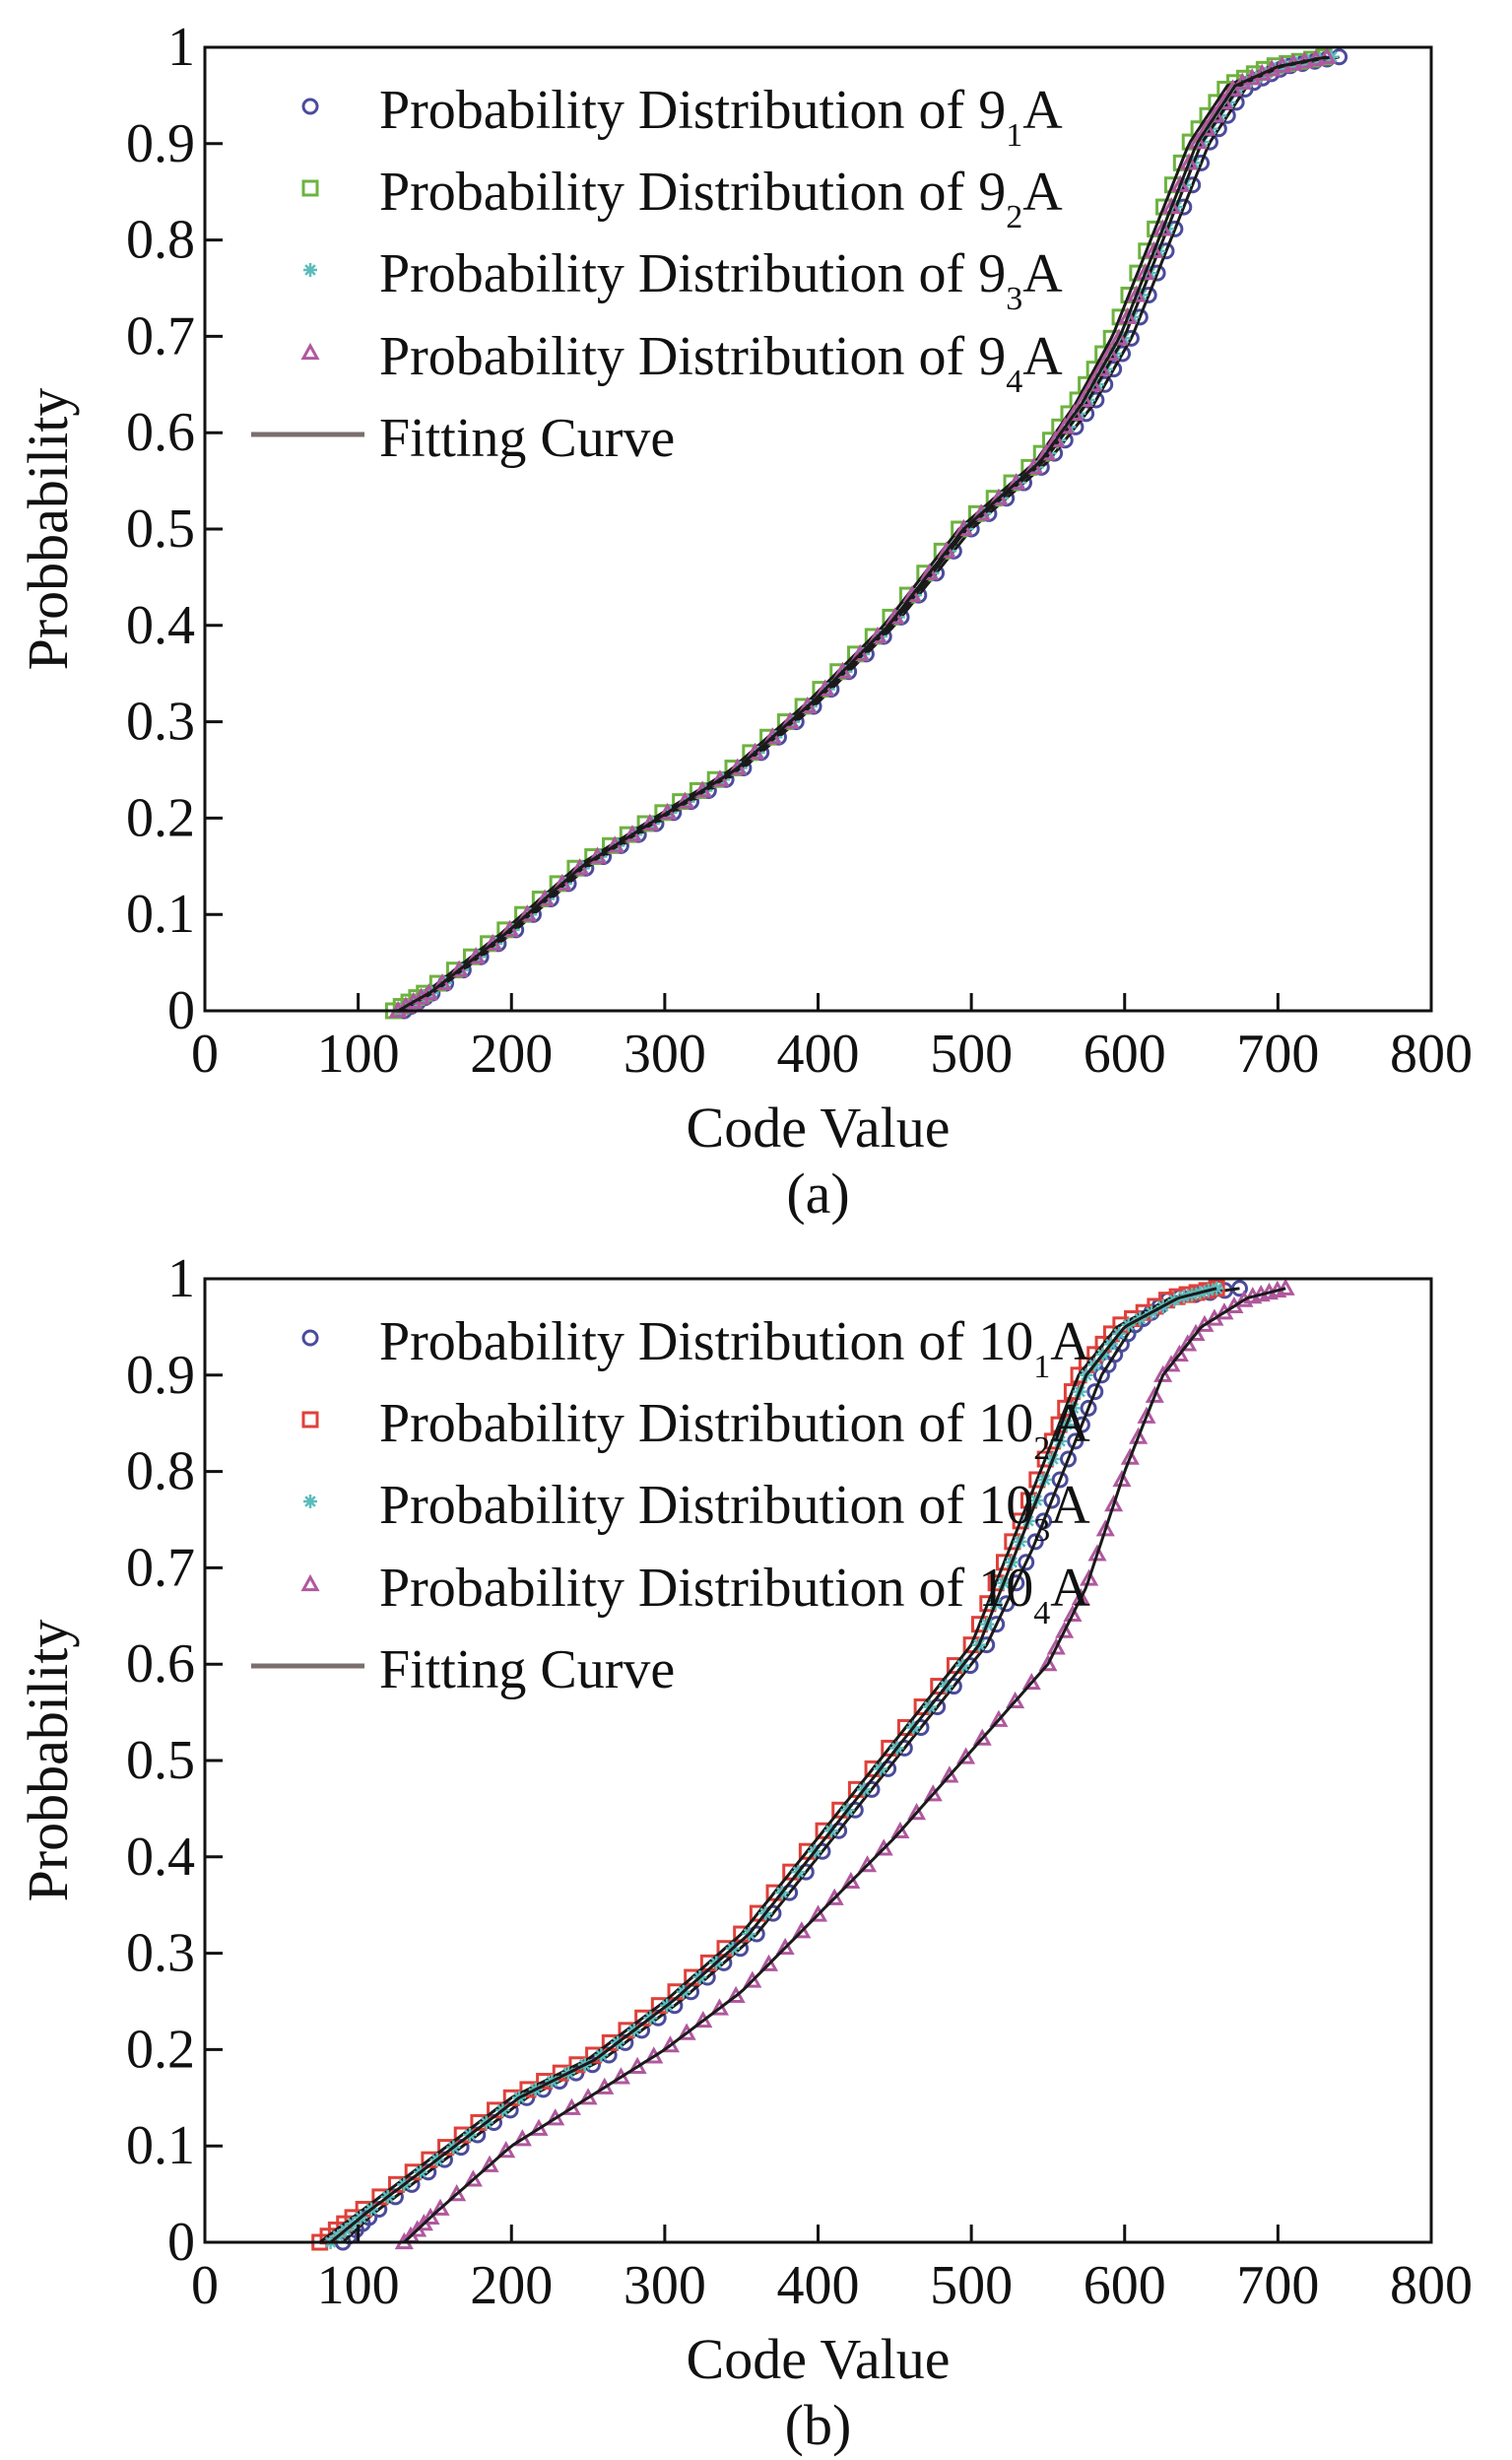  I want to click on legend-label: Probability Distribution of 10, so click(706, 1589).